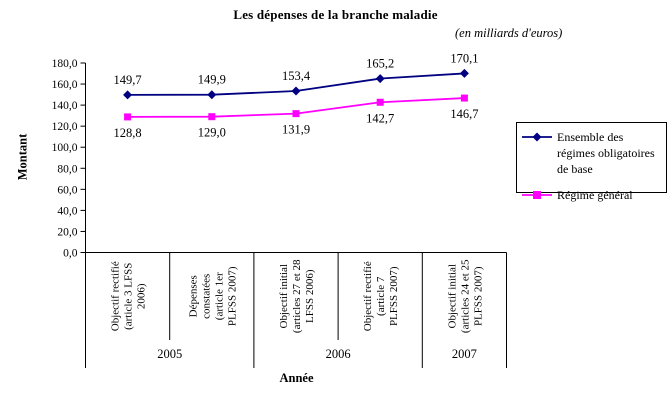  What do you see at coordinates (65, 148) in the screenshot?
I see `y-tick-label: 100,0` at bounding box center [65, 148].